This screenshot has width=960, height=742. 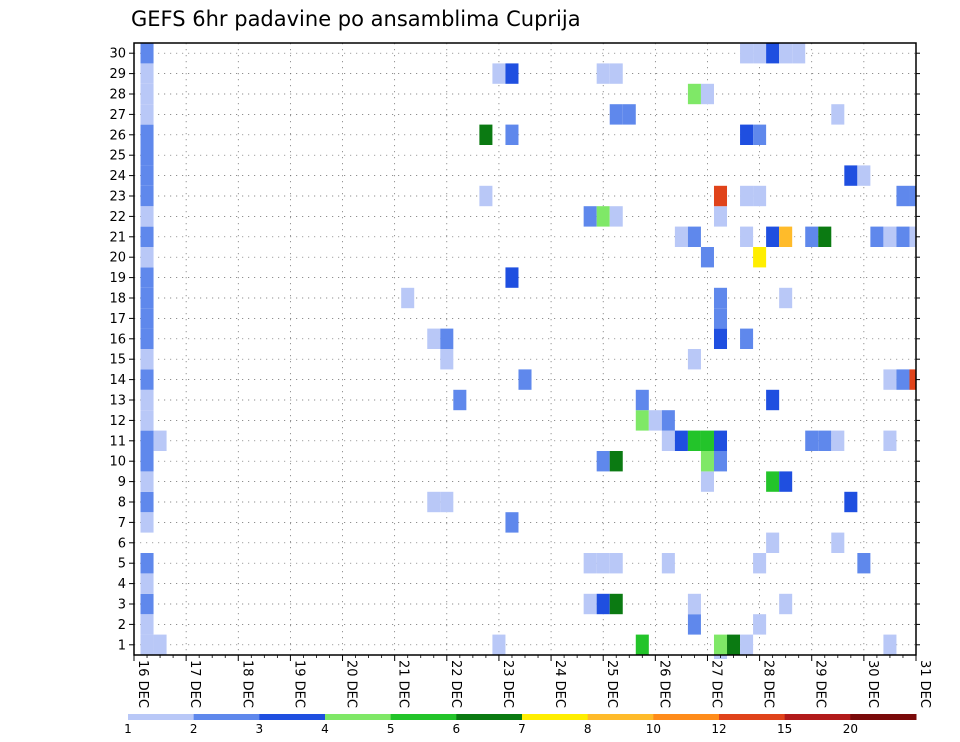 What do you see at coordinates (117, 278) in the screenshot?
I see `y-tick-label: 19` at bounding box center [117, 278].